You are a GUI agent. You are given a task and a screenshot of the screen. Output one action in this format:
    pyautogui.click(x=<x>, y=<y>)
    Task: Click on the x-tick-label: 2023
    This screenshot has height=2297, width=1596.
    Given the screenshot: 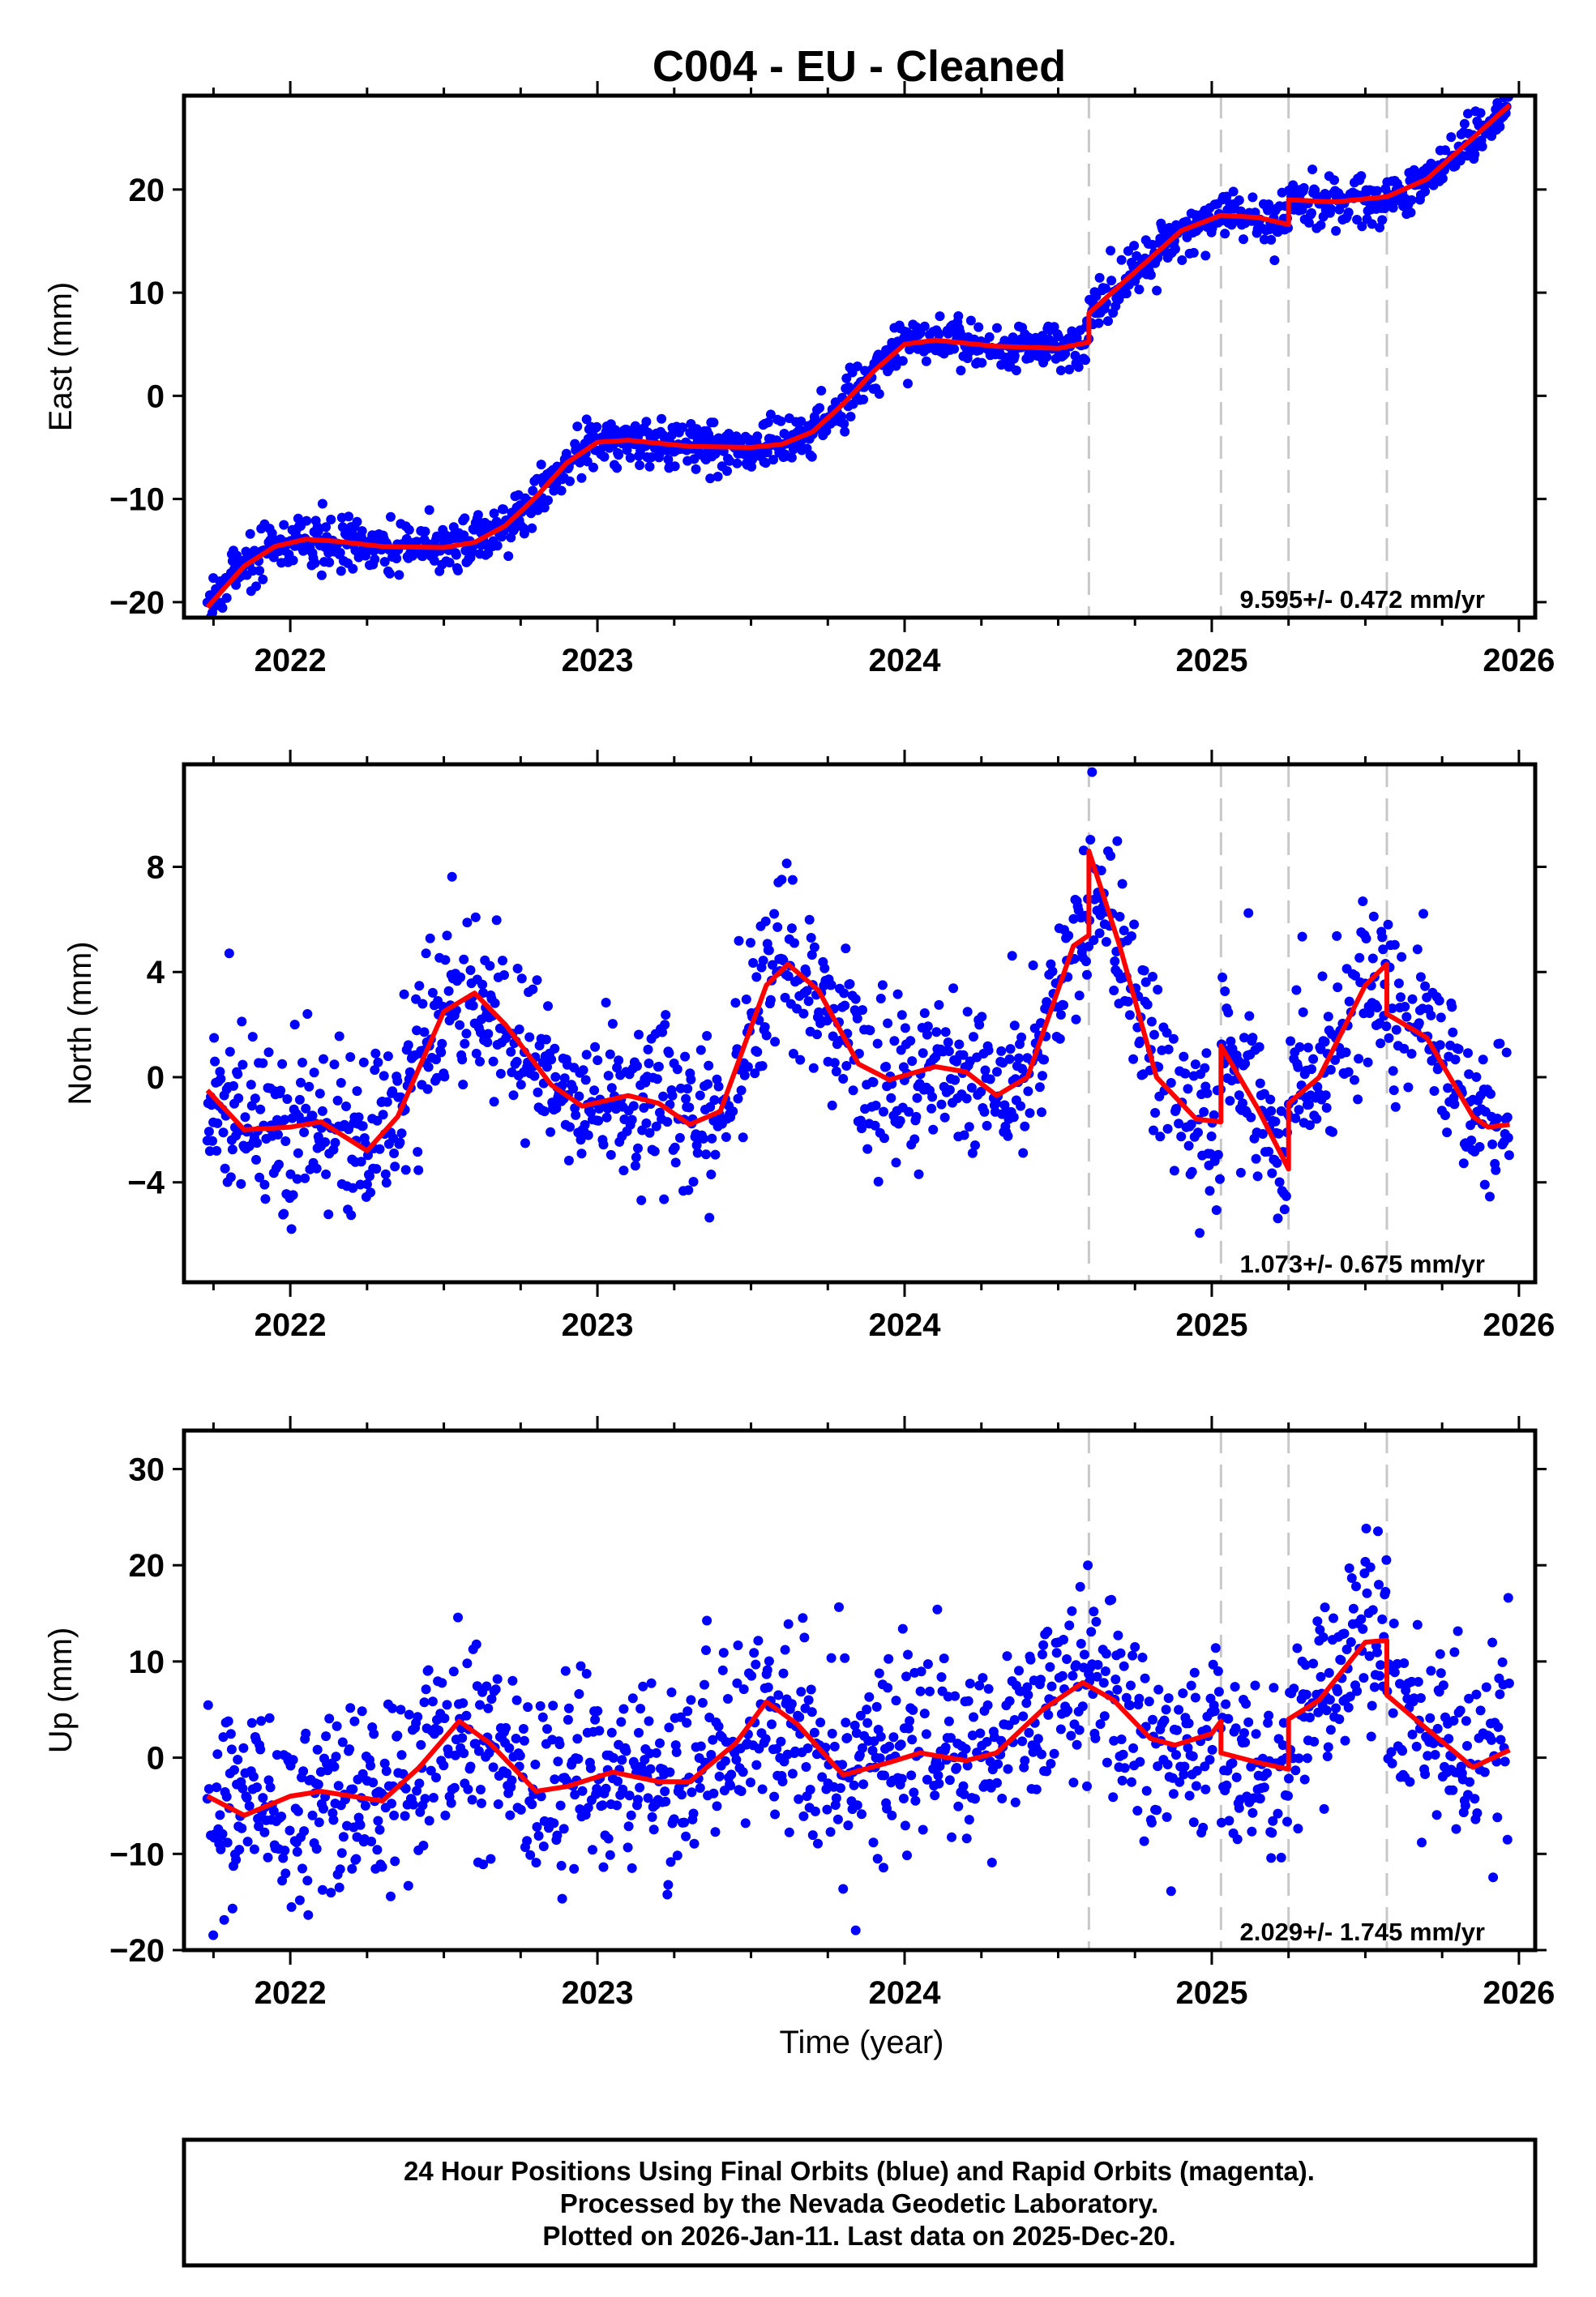 What is the action you would take?
    pyautogui.click(x=598, y=1325)
    